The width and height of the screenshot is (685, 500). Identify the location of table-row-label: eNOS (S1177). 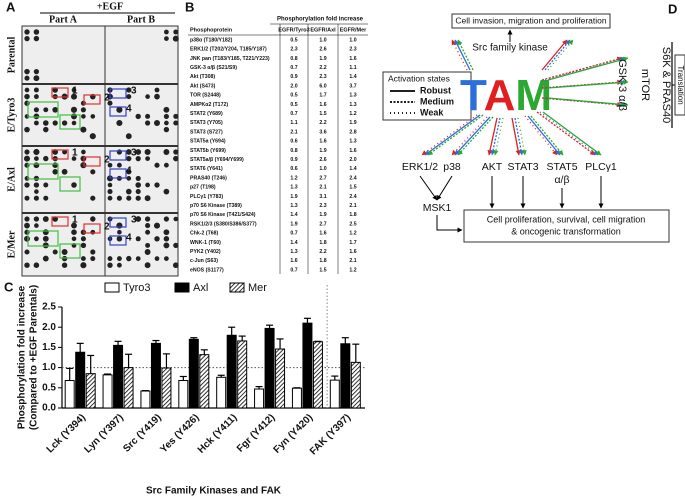
(207, 270).